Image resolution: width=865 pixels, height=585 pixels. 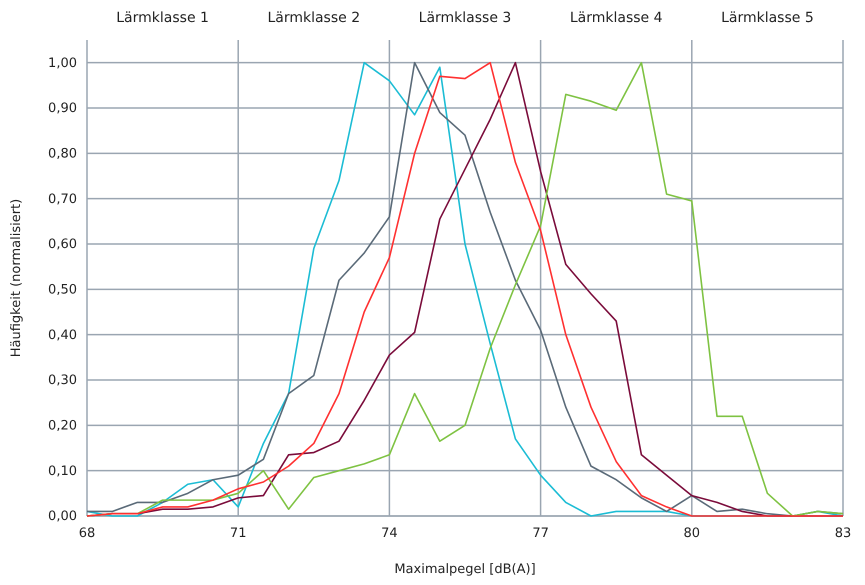 I want to click on y-tick-label: 0,70, so click(x=62, y=199).